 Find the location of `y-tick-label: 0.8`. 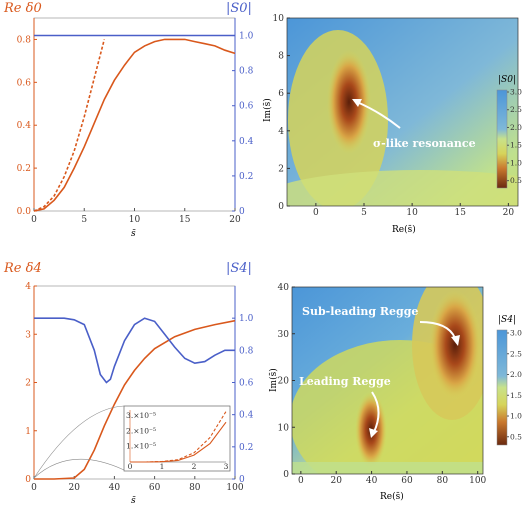

y-tick-label: 0.8 is located at coordinates (24, 40).